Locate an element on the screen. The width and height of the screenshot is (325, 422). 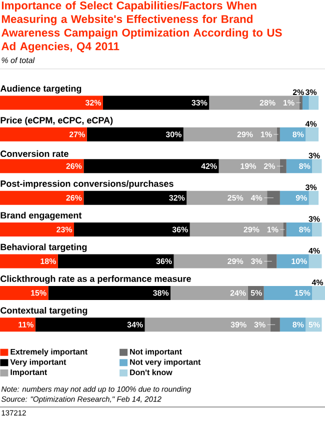
y-tick-label: Clickthrough rate as a performance measure is located at coordinates (95, 279).